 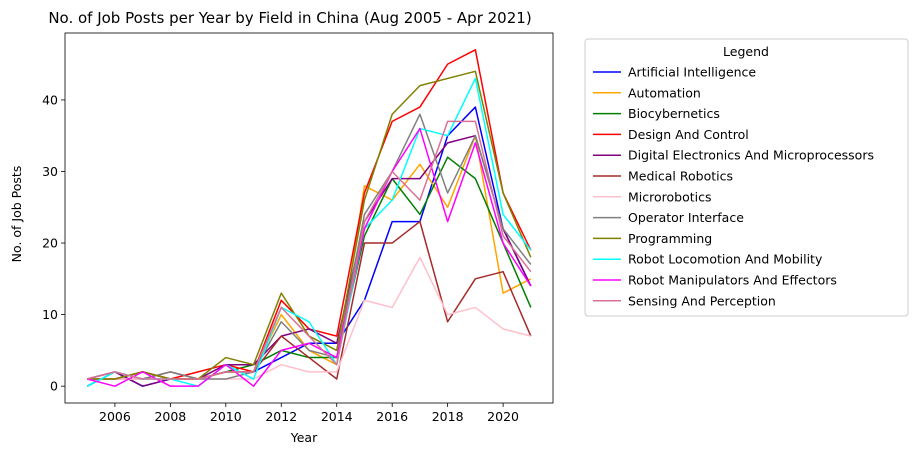 I want to click on y-tick-label: 40, so click(x=50, y=99).